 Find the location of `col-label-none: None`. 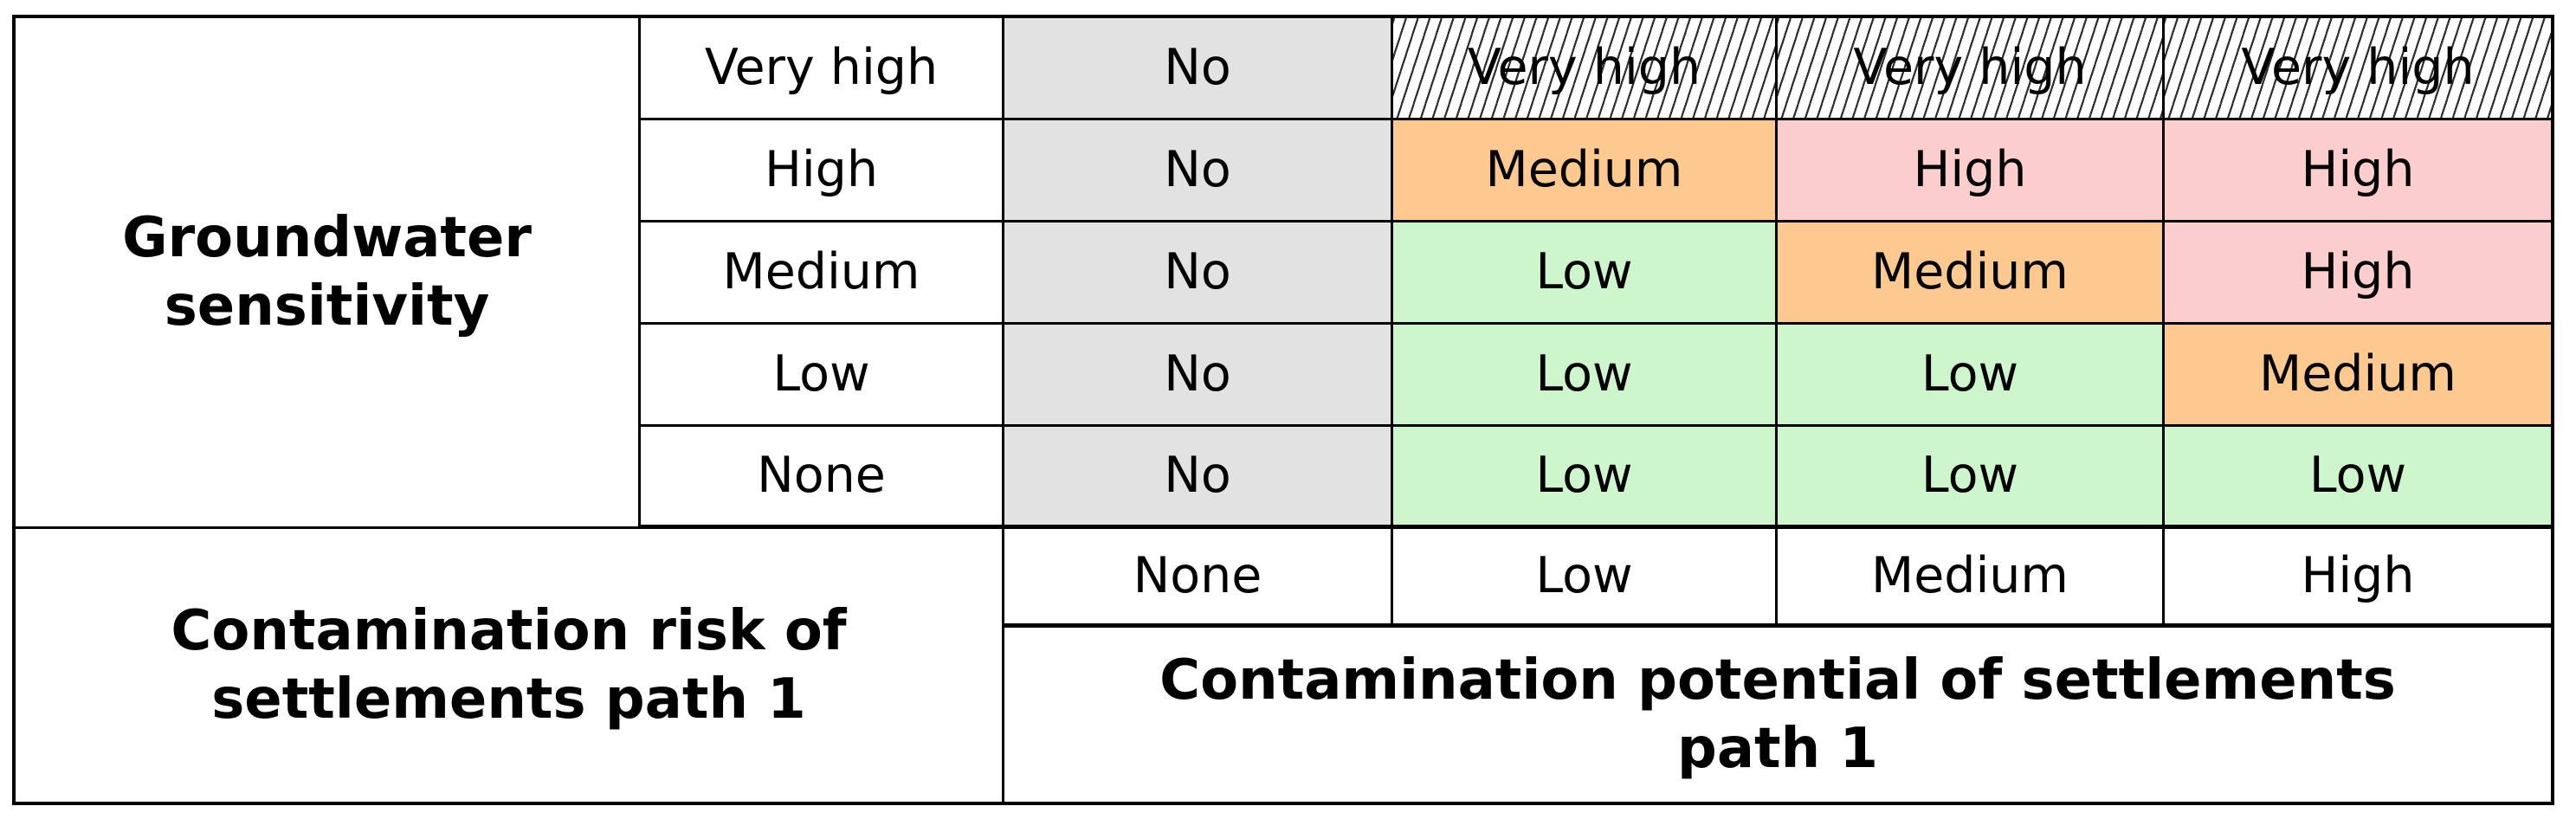

col-label-none: None is located at coordinates (1198, 578).